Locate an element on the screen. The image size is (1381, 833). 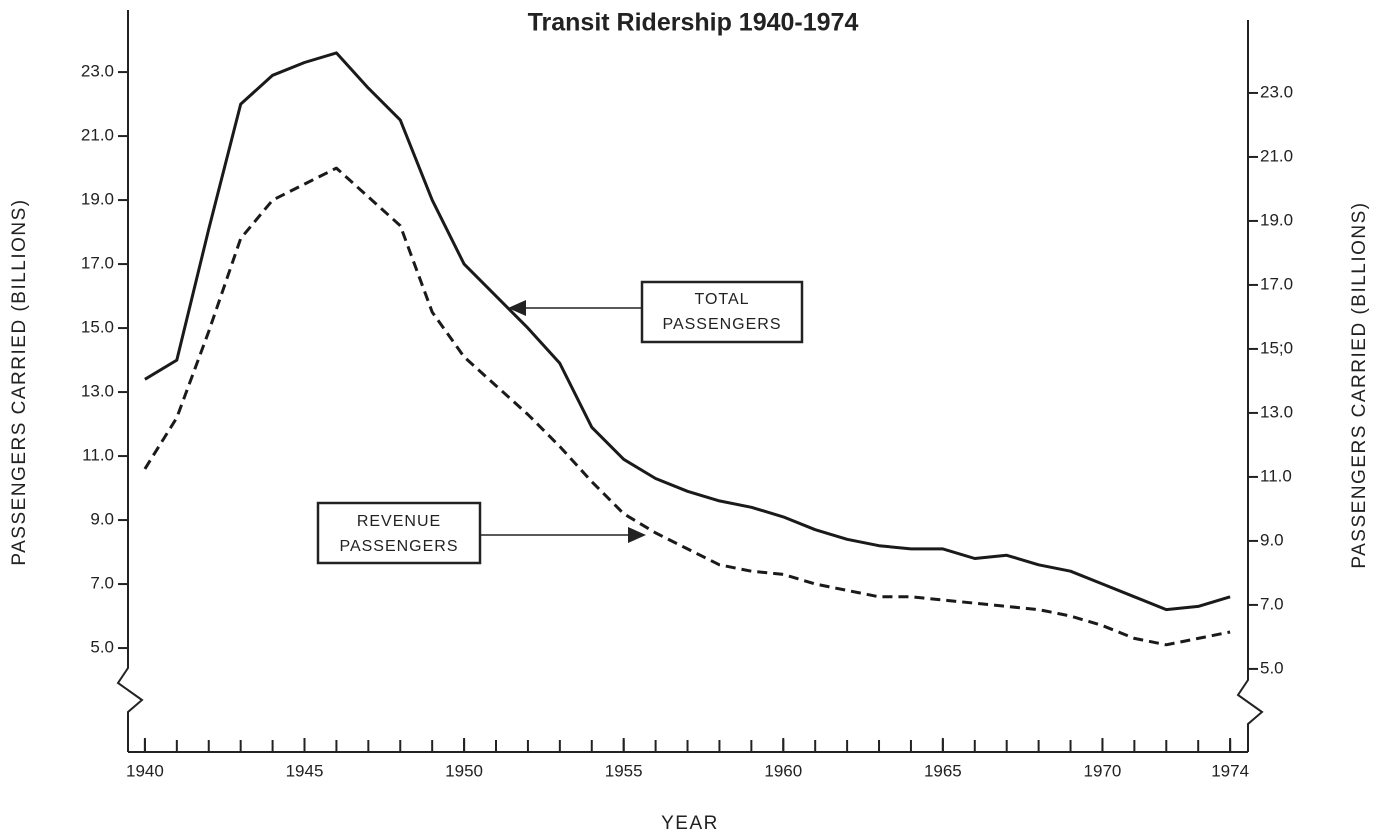
x-tick-label: 1940 is located at coordinates (145, 770).